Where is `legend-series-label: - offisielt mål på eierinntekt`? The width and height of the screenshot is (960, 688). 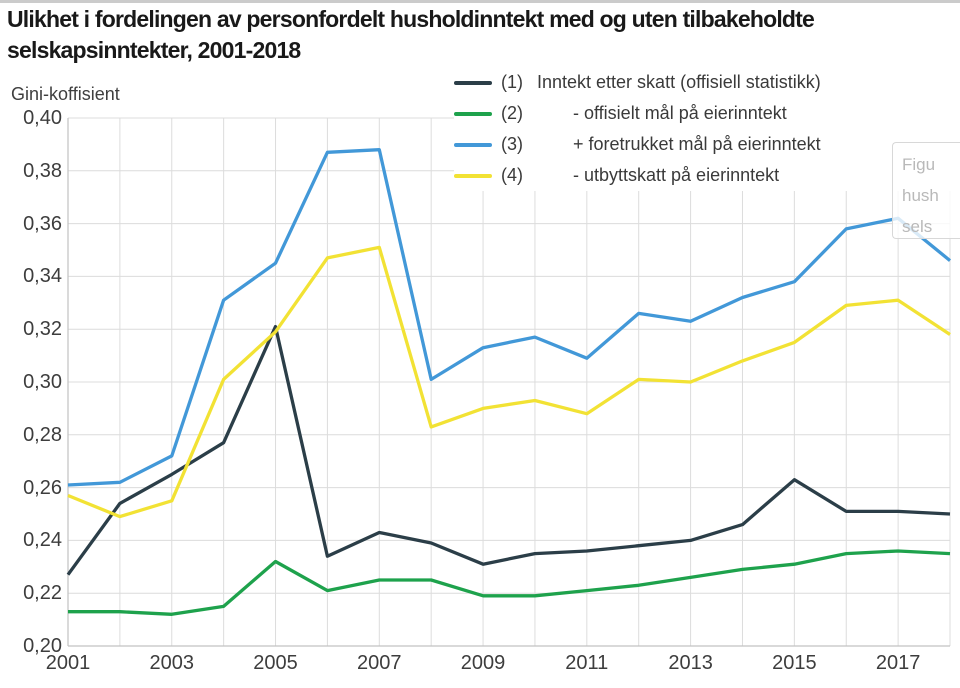 legend-series-label: - offisielt mål på eierinntekt is located at coordinates (680, 113).